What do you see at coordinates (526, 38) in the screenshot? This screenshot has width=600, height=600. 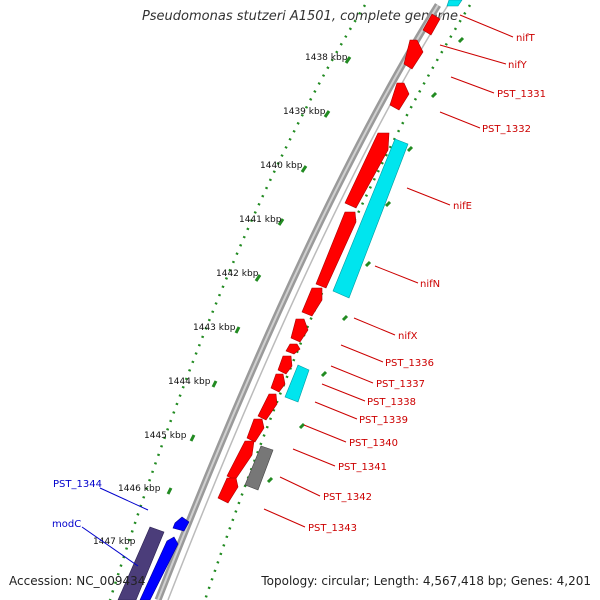 I see `gene-label-nifT: nifT` at bounding box center [526, 38].